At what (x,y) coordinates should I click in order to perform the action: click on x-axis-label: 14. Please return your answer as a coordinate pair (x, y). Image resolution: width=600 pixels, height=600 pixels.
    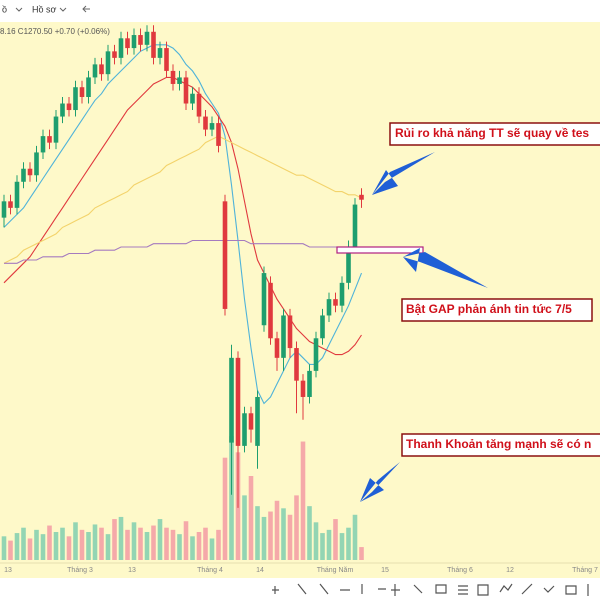
    Looking at the image, I should click on (260, 570).